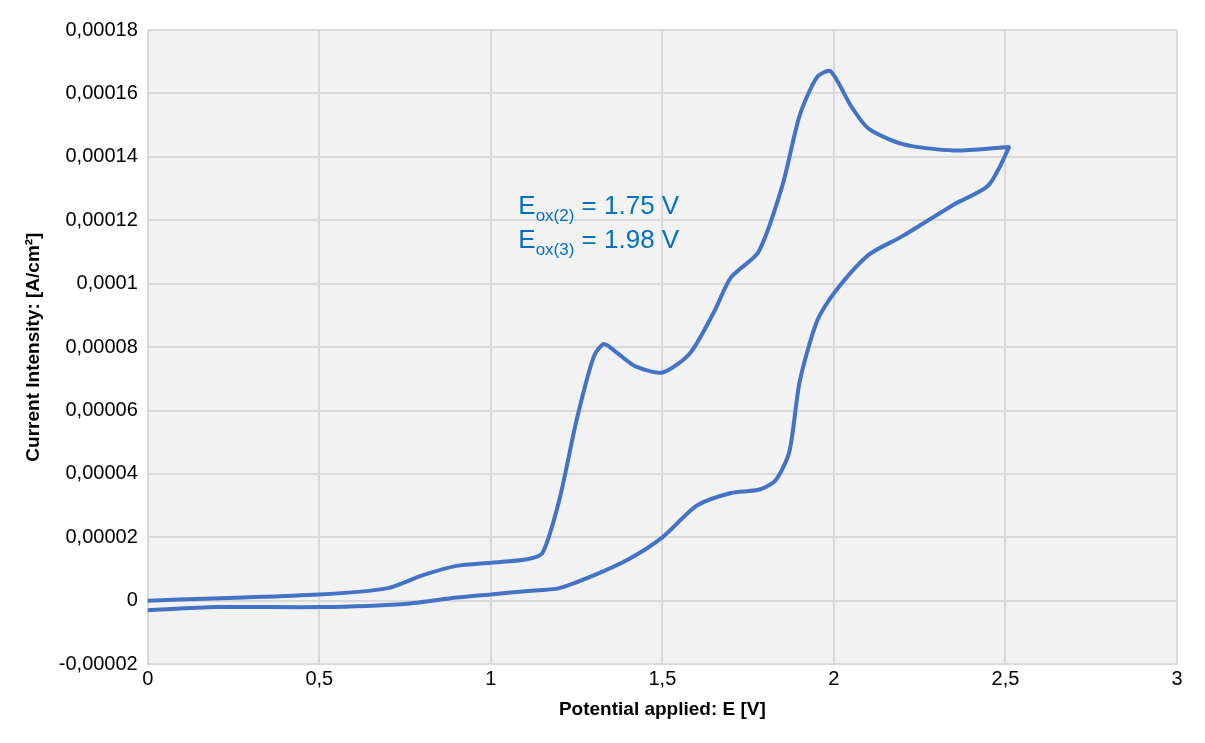 This screenshot has width=1205, height=743. Describe the element at coordinates (101, 409) in the screenshot. I see `y-tick-label: 0,00006` at that location.